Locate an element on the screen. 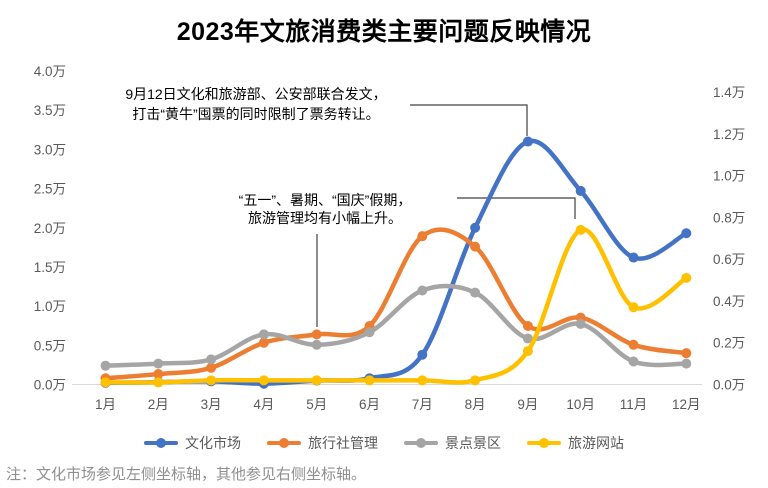 Image resolution: width=768 pixels, height=488 pixels. legend-item: 文化市场 is located at coordinates (192, 443).